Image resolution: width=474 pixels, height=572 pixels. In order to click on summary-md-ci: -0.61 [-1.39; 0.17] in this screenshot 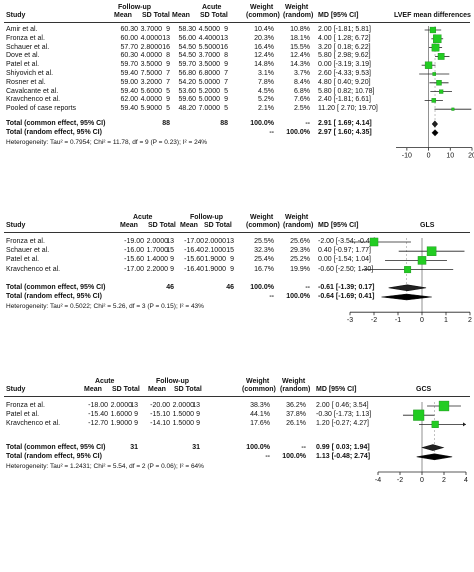, I will do `click(346, 287)`.